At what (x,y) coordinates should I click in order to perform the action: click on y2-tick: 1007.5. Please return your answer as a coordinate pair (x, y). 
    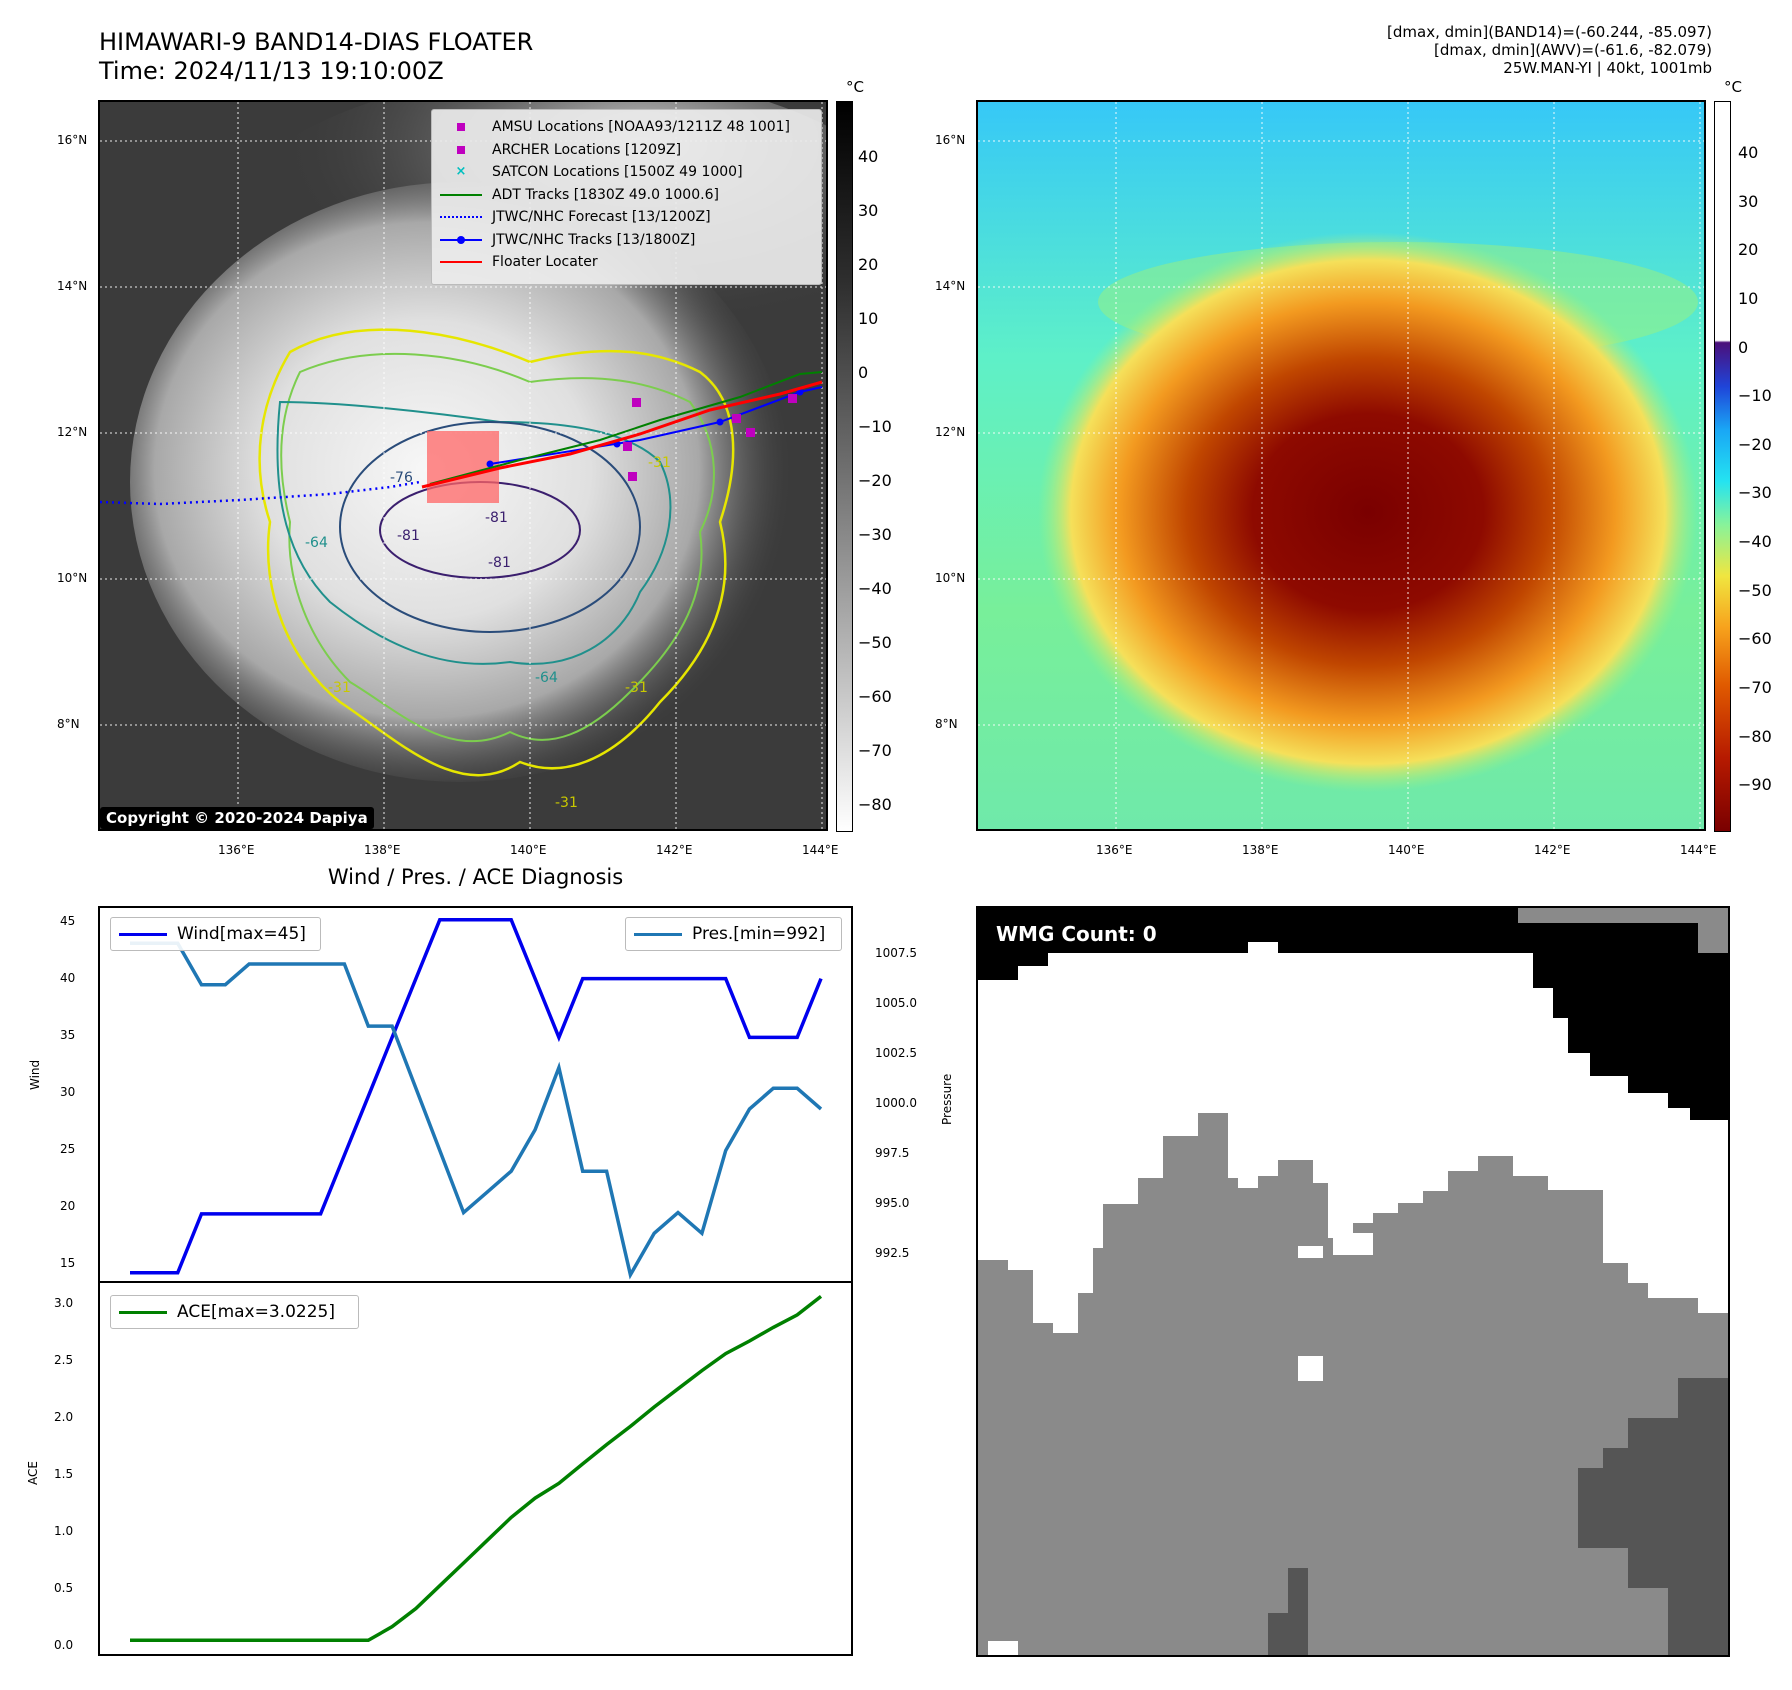
    Looking at the image, I should click on (896, 953).